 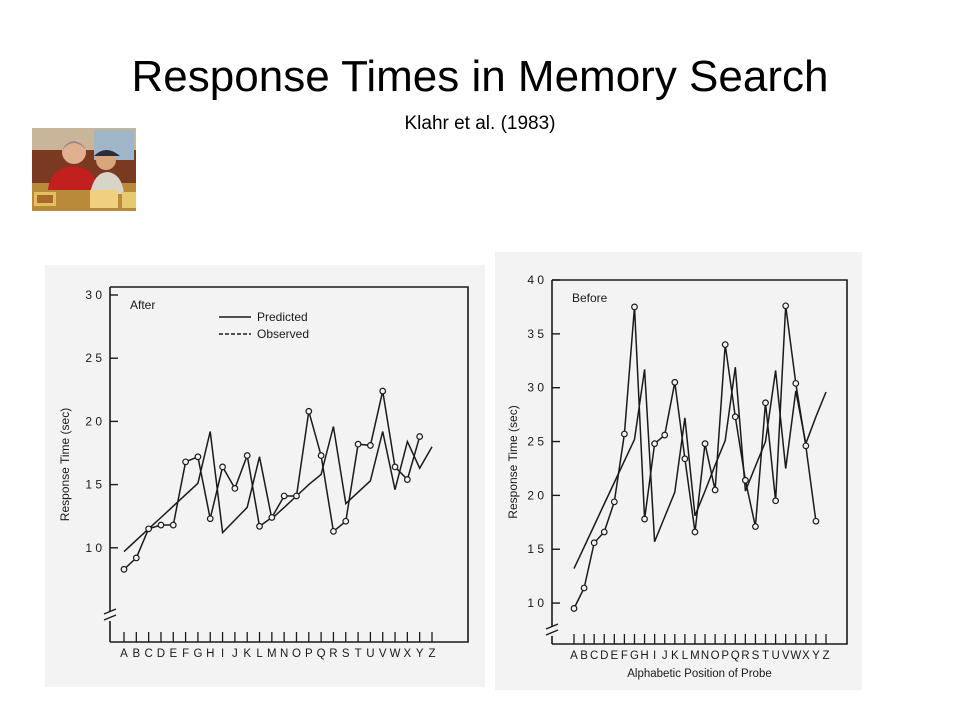 I want to click on x-tick-label: S, so click(x=346, y=654).